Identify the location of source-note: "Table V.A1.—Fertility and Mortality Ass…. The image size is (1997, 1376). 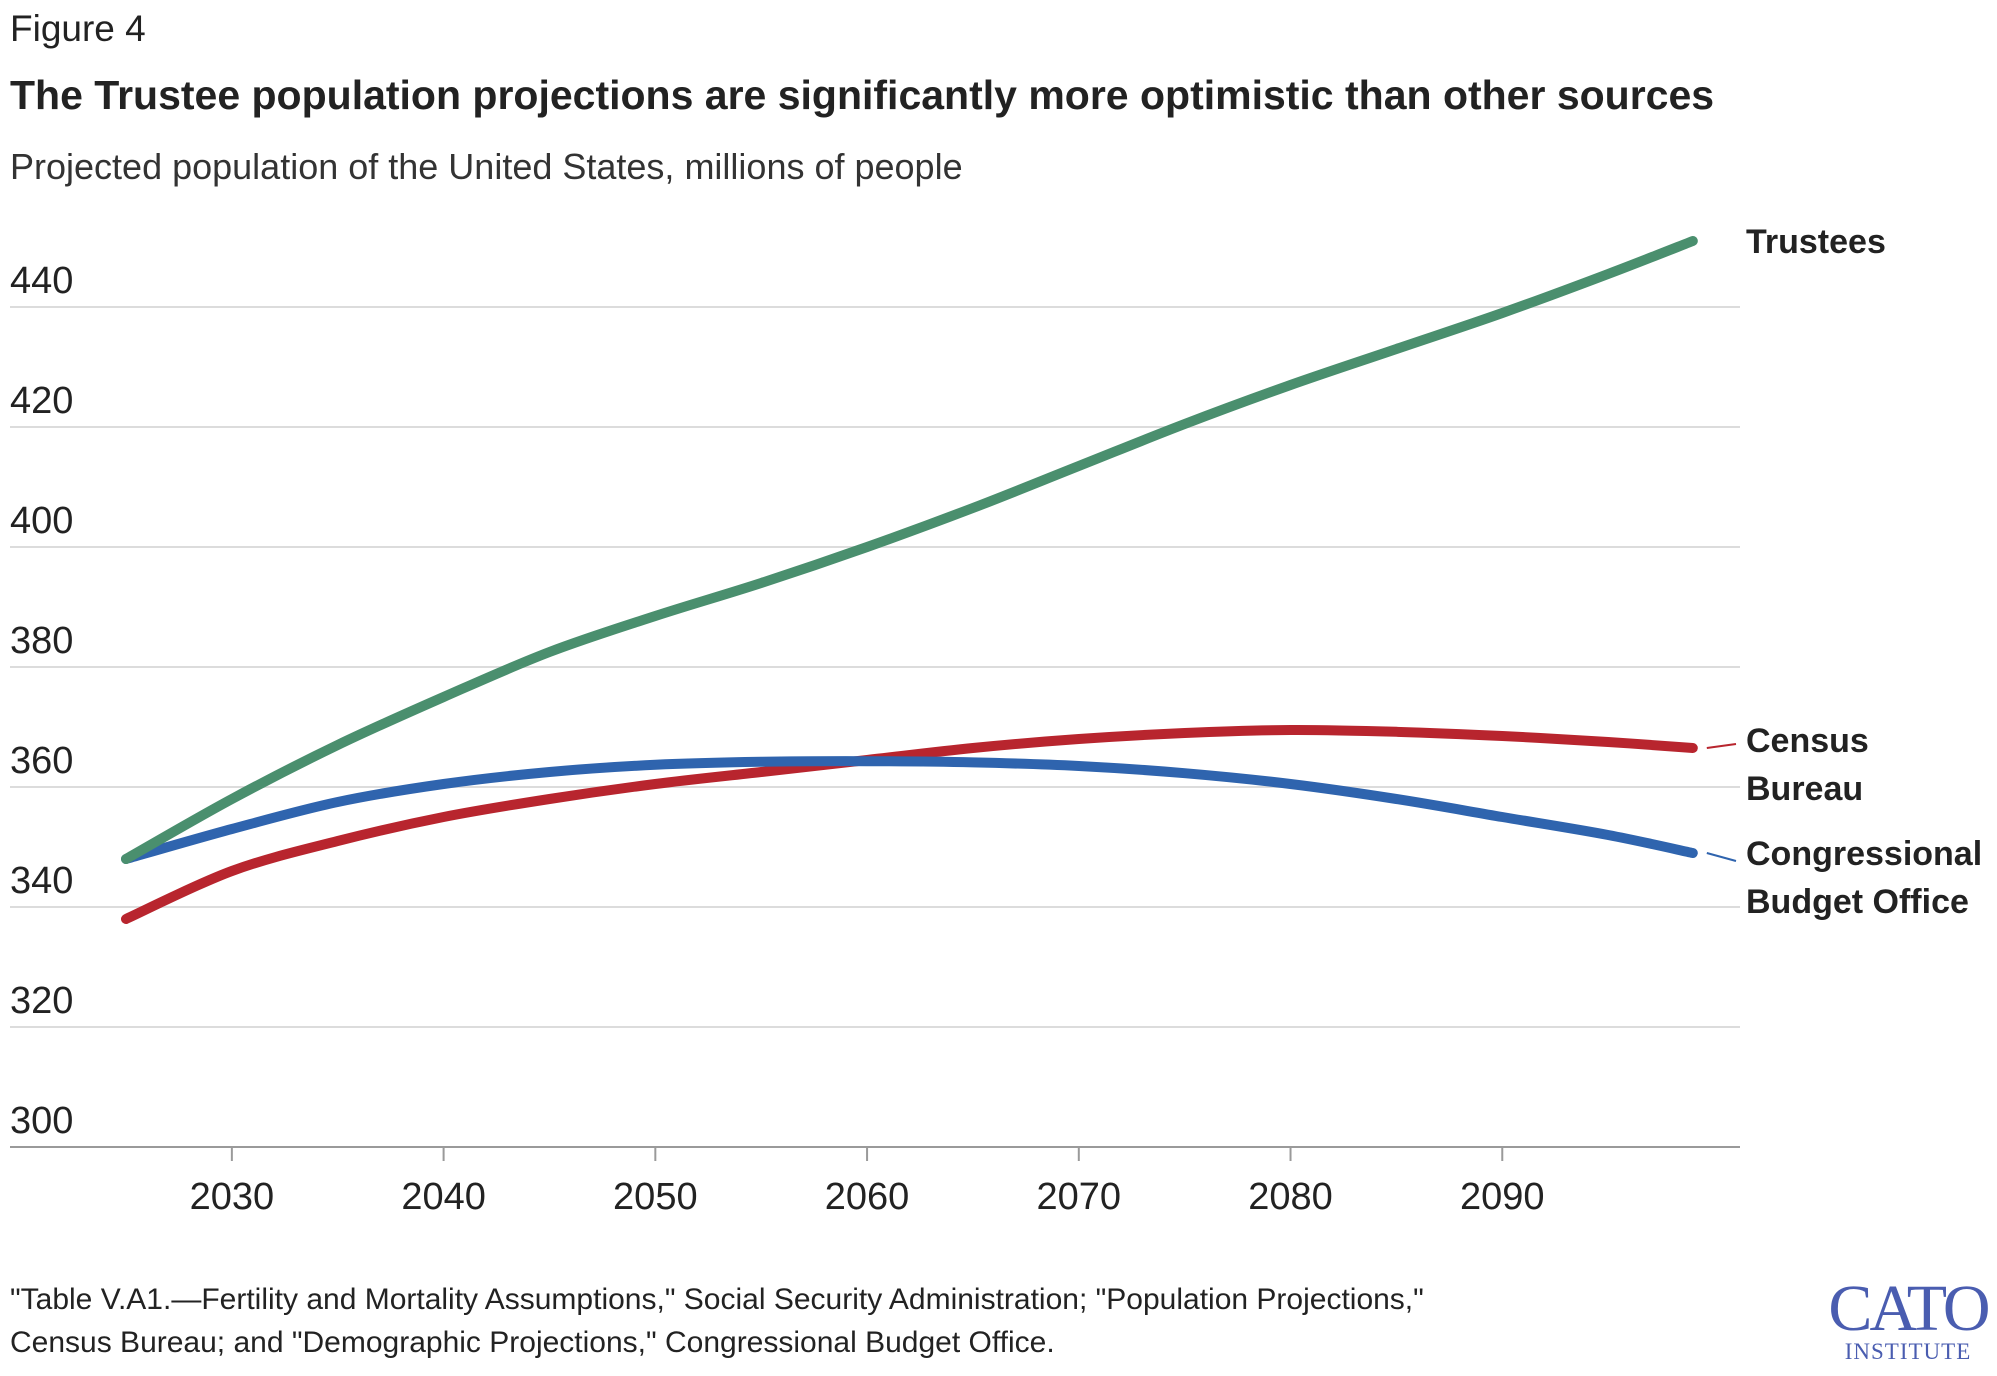
(717, 1321).